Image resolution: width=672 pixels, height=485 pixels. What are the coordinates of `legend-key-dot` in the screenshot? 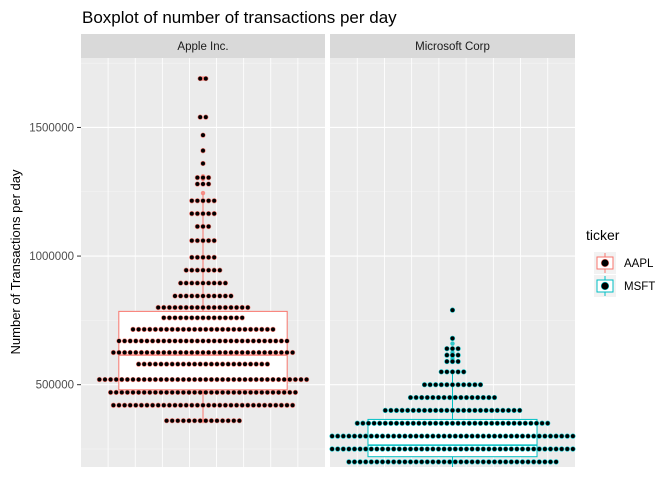 It's located at (605, 286).